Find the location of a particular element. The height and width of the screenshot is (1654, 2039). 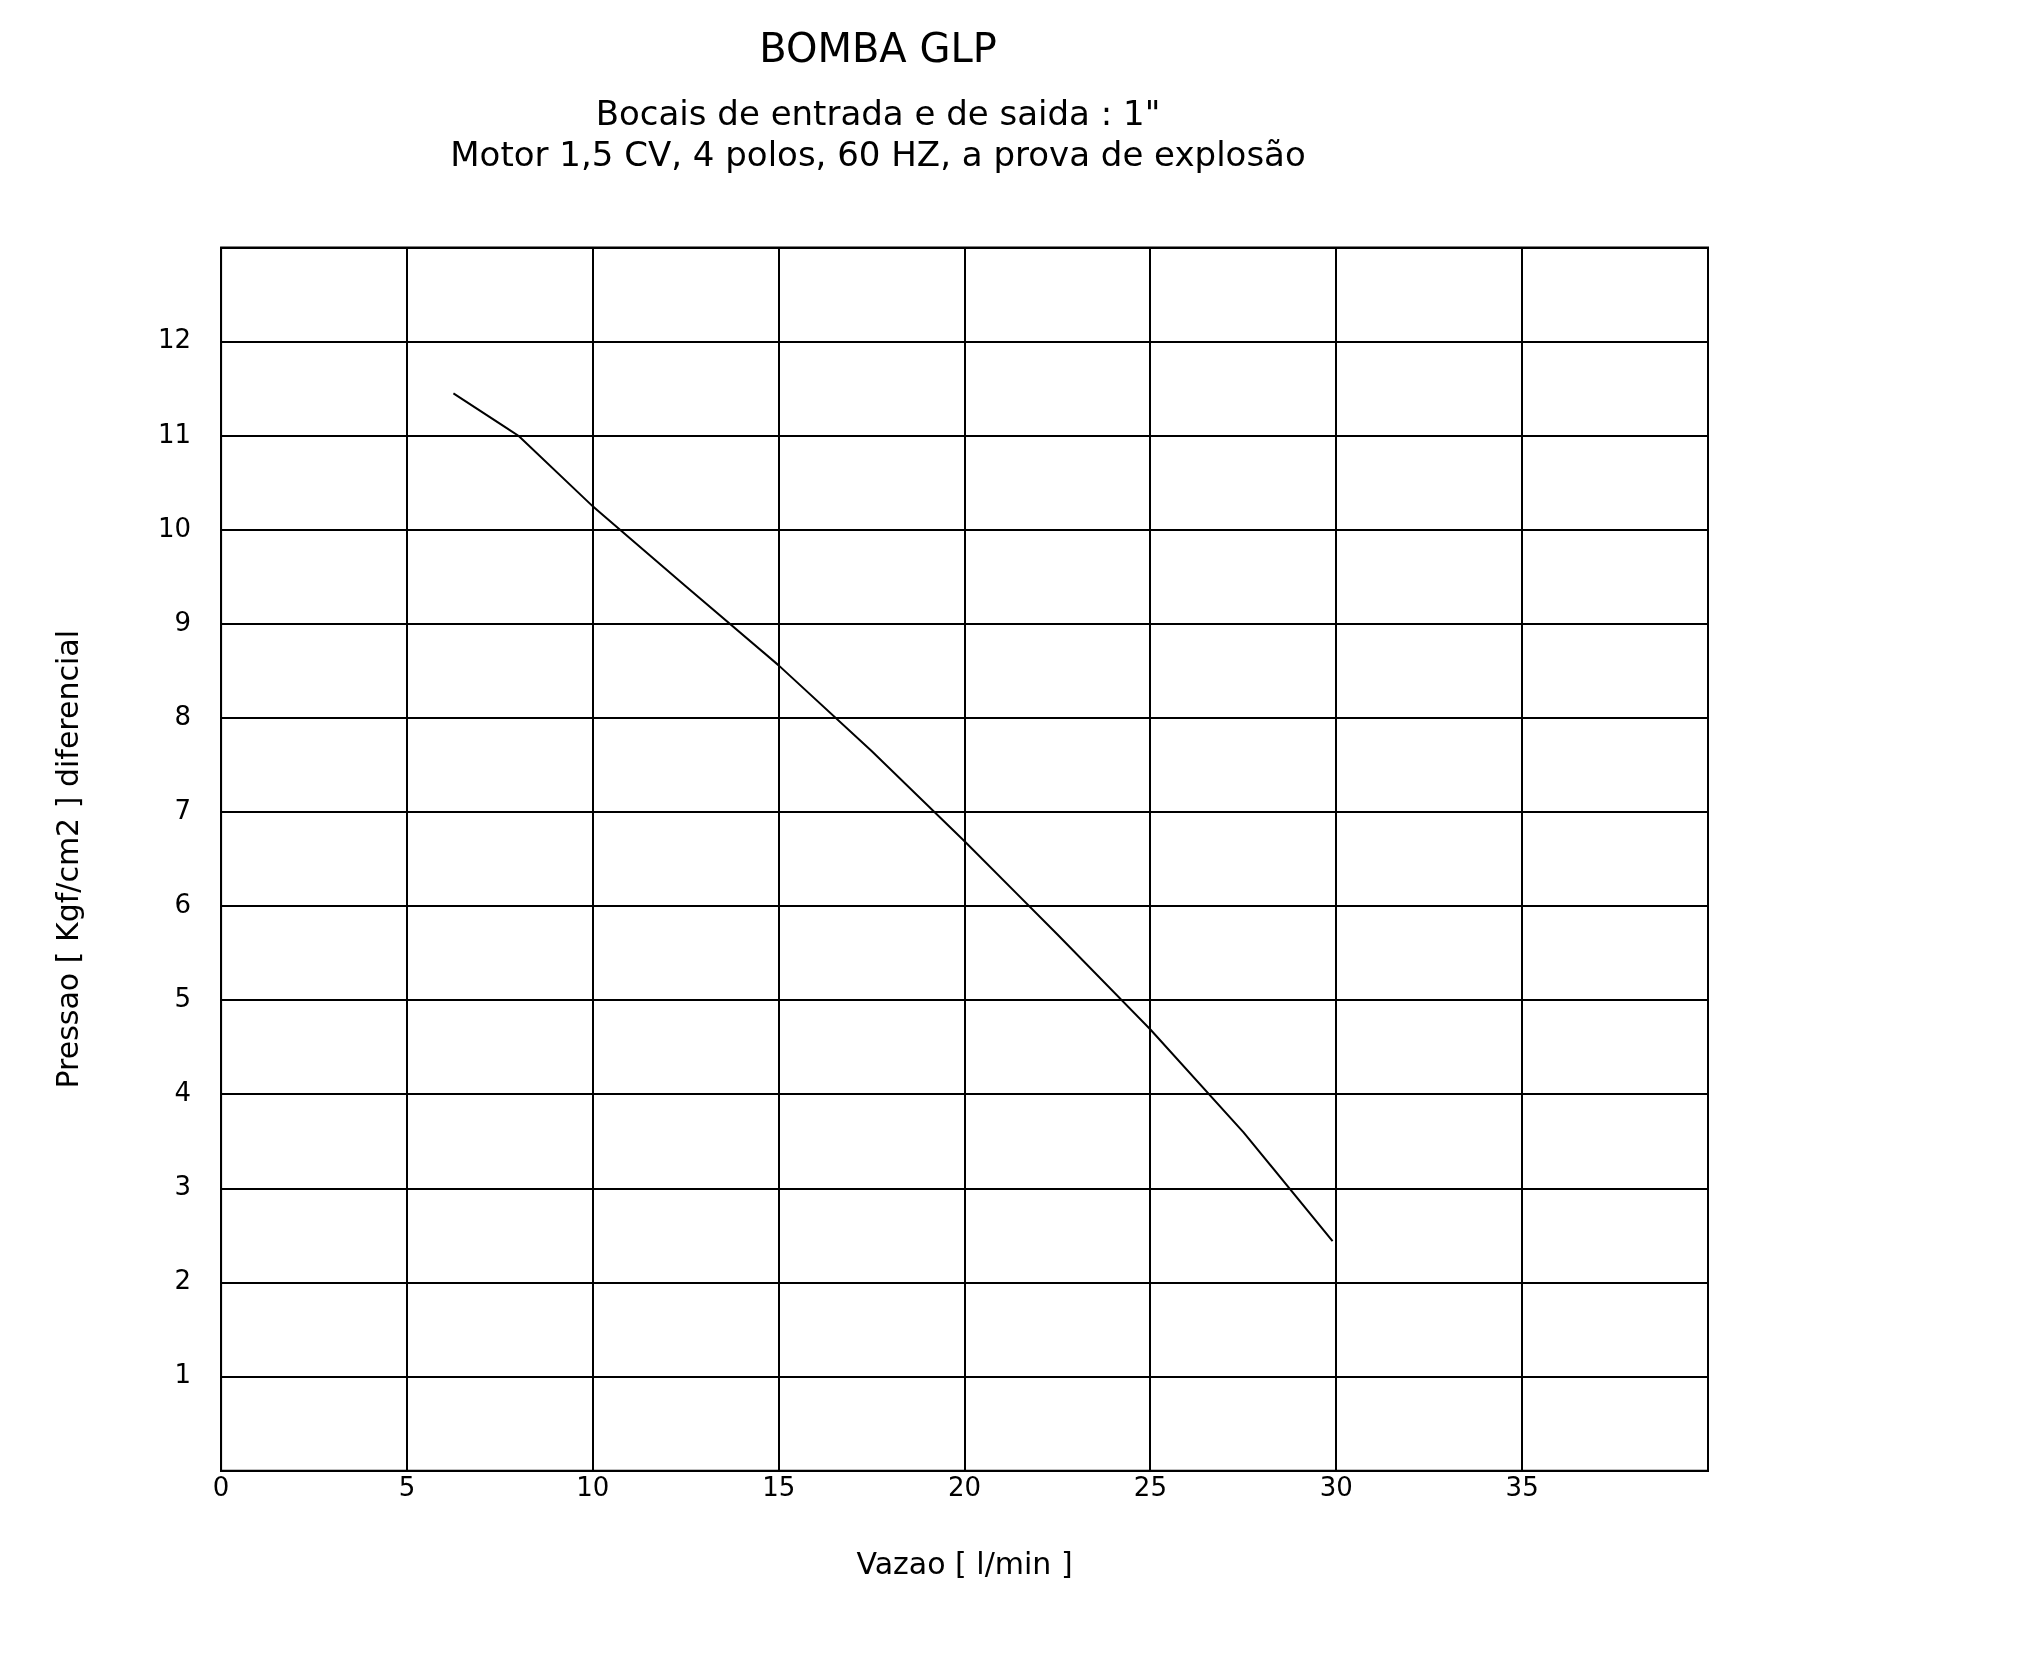

x-tick-label: 20 is located at coordinates (965, 1487).